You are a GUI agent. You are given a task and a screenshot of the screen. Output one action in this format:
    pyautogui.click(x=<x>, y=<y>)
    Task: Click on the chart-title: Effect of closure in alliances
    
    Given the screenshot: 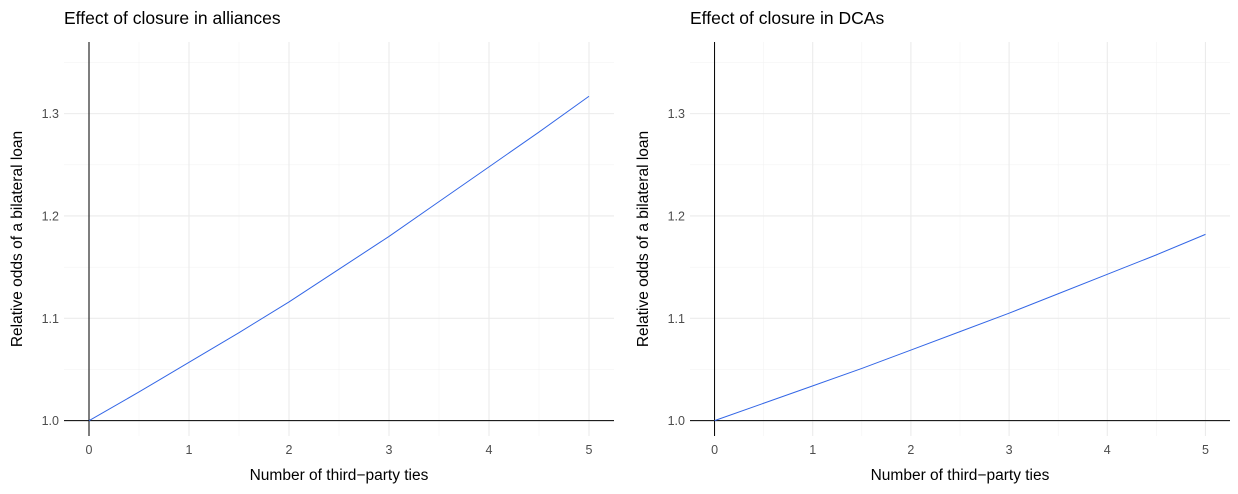 What is the action you would take?
    pyautogui.click(x=172, y=18)
    